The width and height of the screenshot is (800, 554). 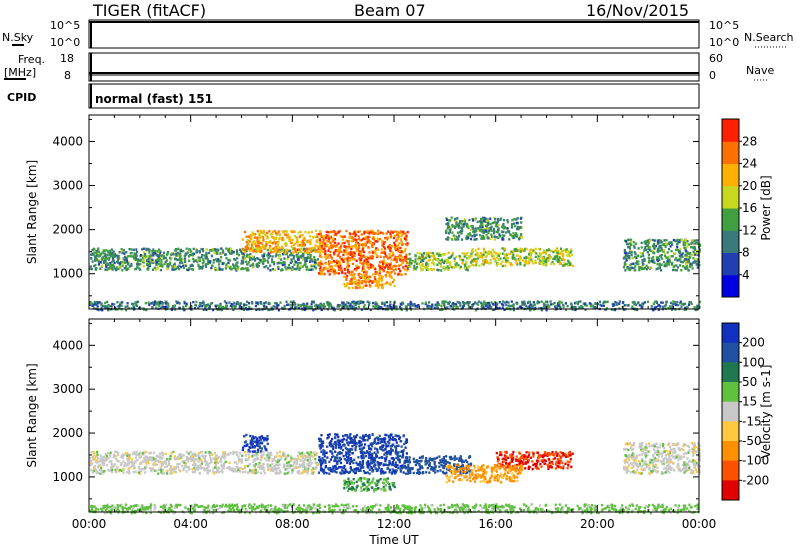 What do you see at coordinates (394, 96) in the screenshot?
I see `aux-frame` at bounding box center [394, 96].